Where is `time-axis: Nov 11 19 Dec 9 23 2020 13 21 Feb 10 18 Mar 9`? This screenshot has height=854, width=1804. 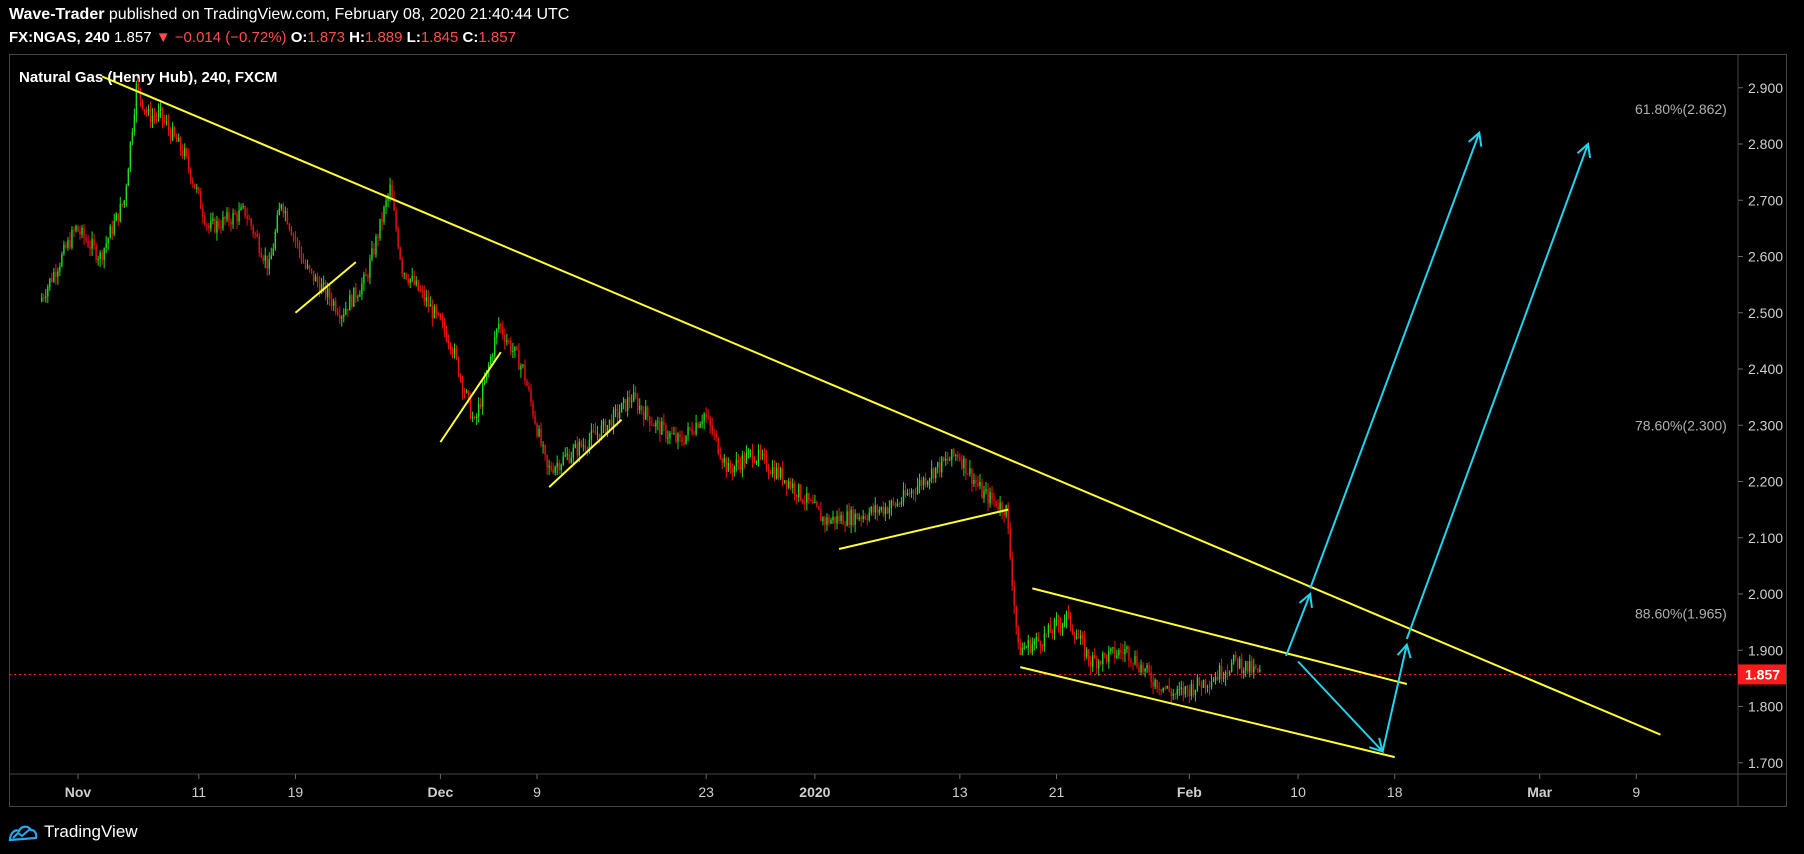
time-axis: Nov 11 19 Dec 9 23 2020 13 21 Feb 10 18 Mar 9 is located at coordinates (853, 787).